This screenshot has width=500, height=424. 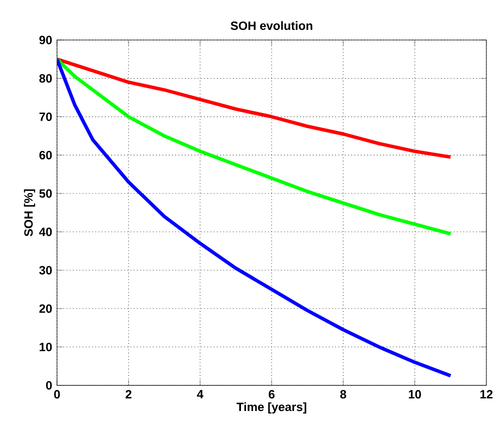 What do you see at coordinates (30, 212) in the screenshot?
I see `y-axis-title: SOH [%]` at bounding box center [30, 212].